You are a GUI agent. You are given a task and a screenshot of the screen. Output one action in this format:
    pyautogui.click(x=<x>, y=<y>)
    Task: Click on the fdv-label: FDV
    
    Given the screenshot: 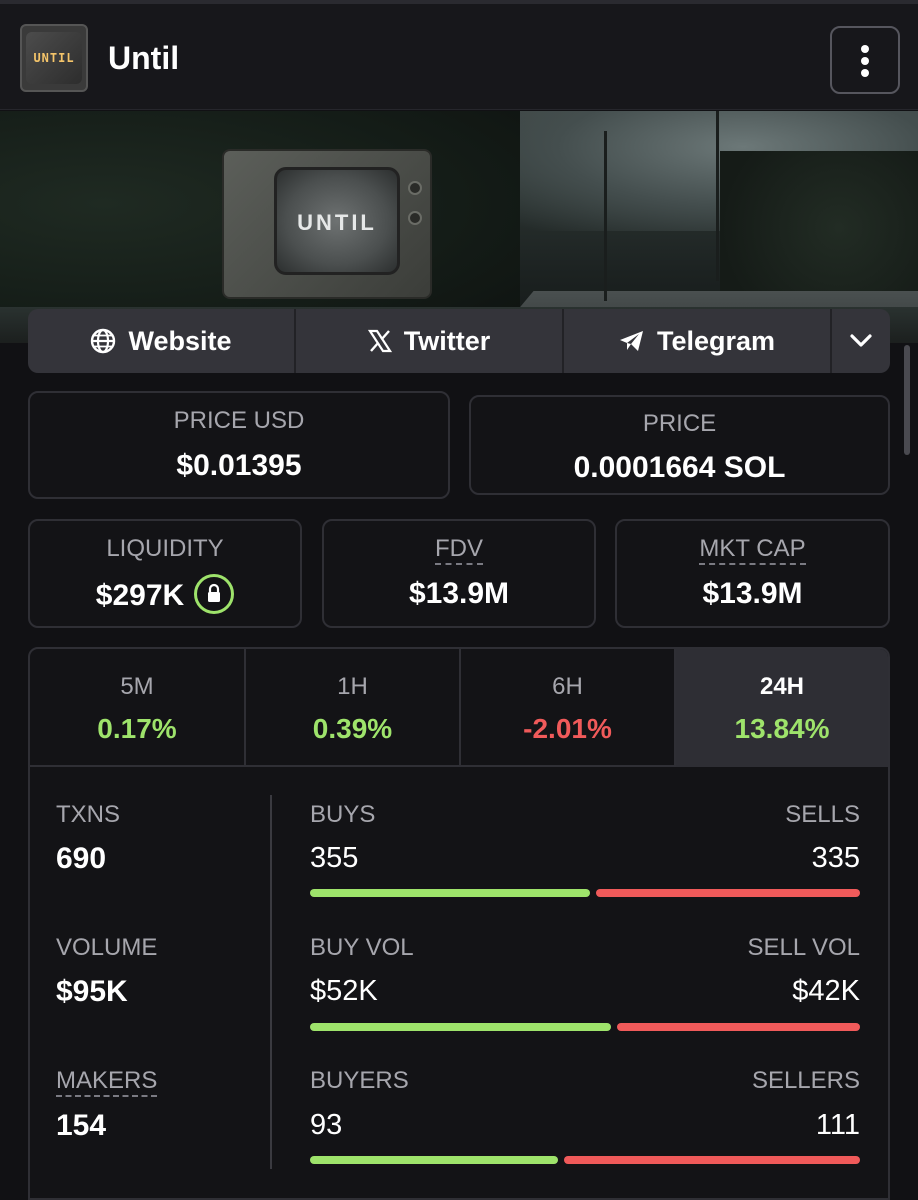 What is the action you would take?
    pyautogui.click(x=459, y=550)
    